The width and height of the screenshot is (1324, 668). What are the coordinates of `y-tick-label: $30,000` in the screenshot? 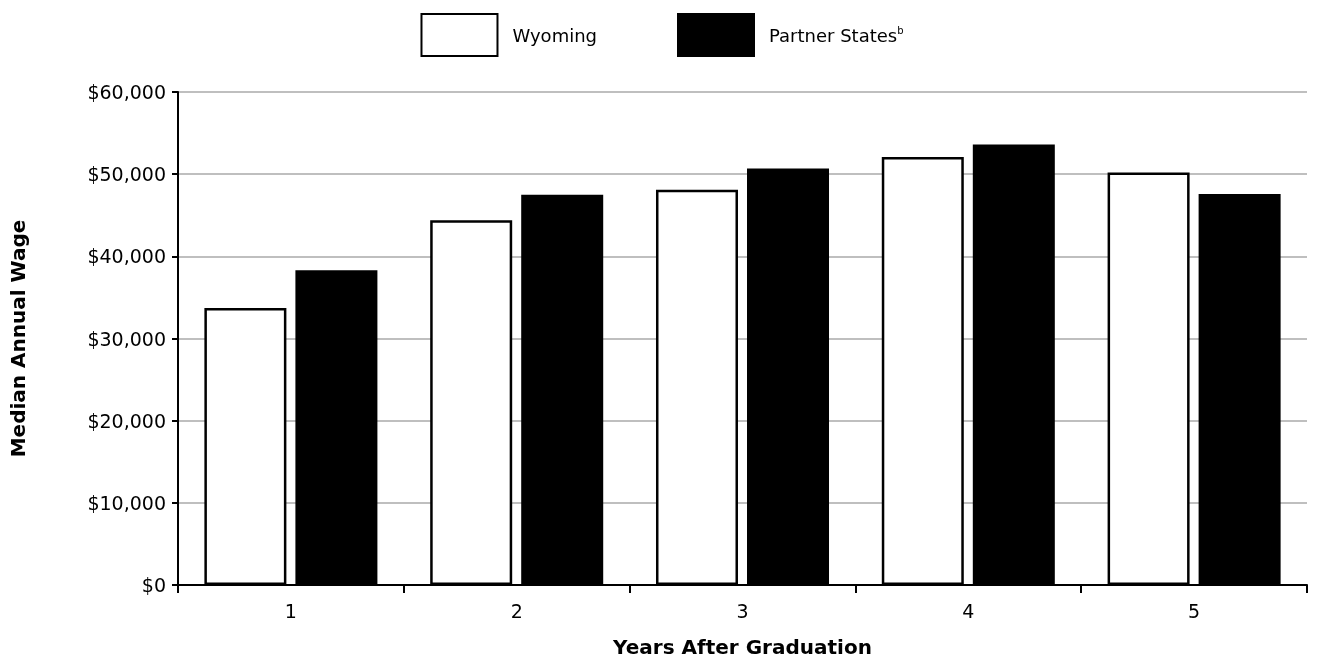 It's located at (126, 338).